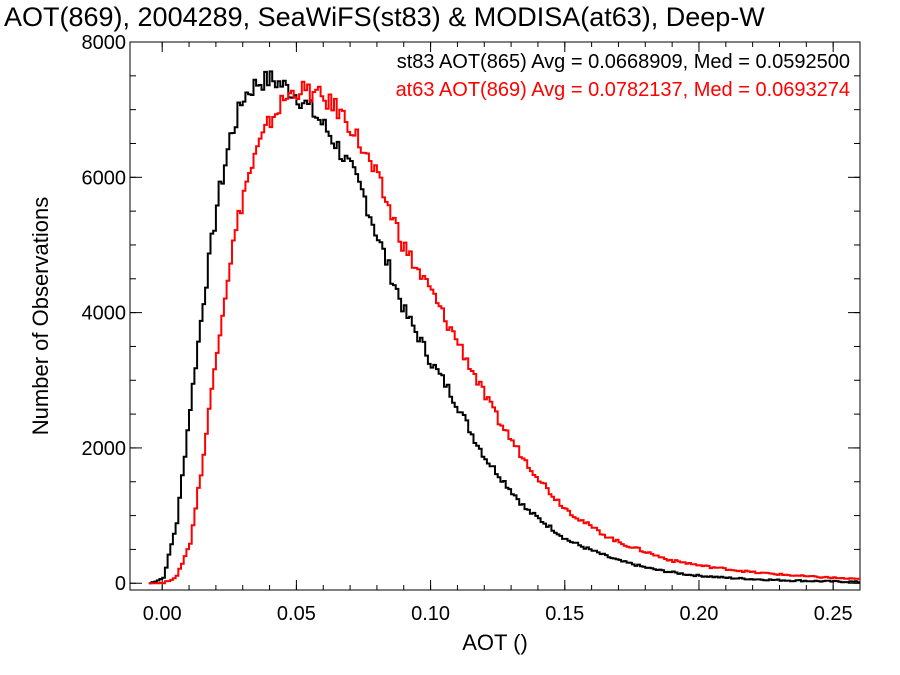 This screenshot has width=900, height=675. I want to click on y-tick-label: 8000, so click(104, 43).